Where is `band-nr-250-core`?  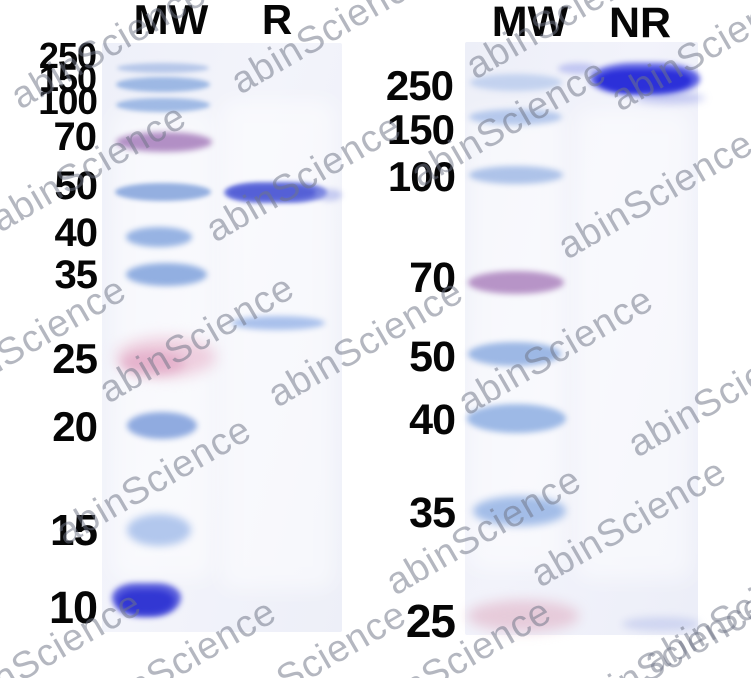 band-nr-250-core is located at coordinates (644, 81).